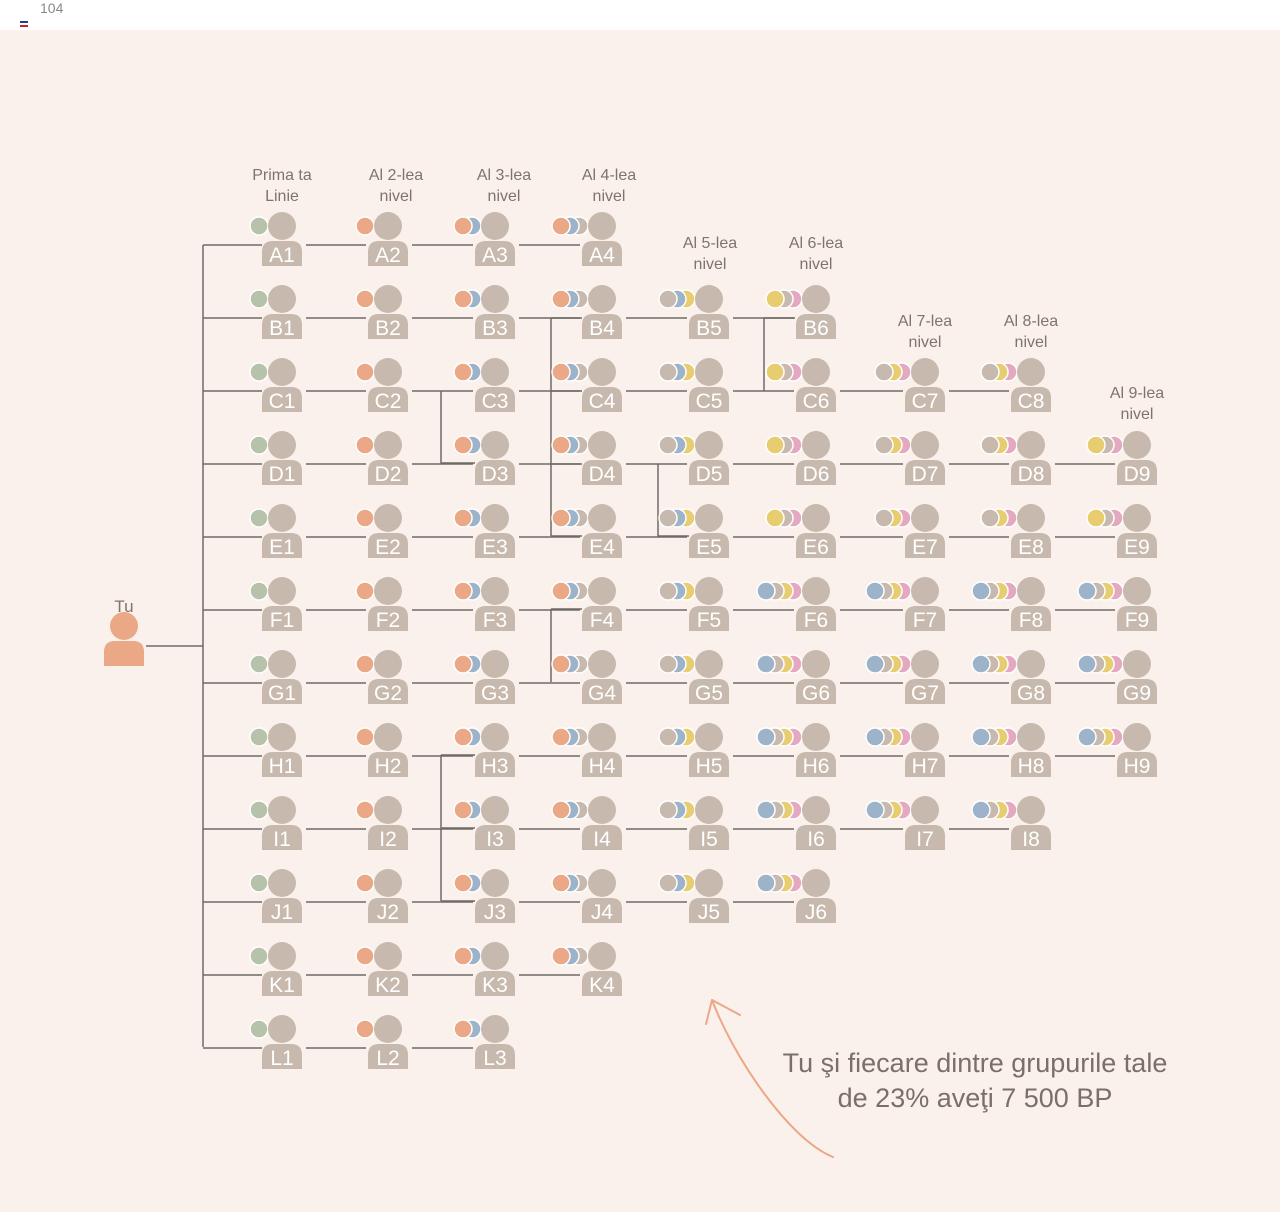  I want to click on level-header-5: Al 5-lea nivel, so click(710, 254).